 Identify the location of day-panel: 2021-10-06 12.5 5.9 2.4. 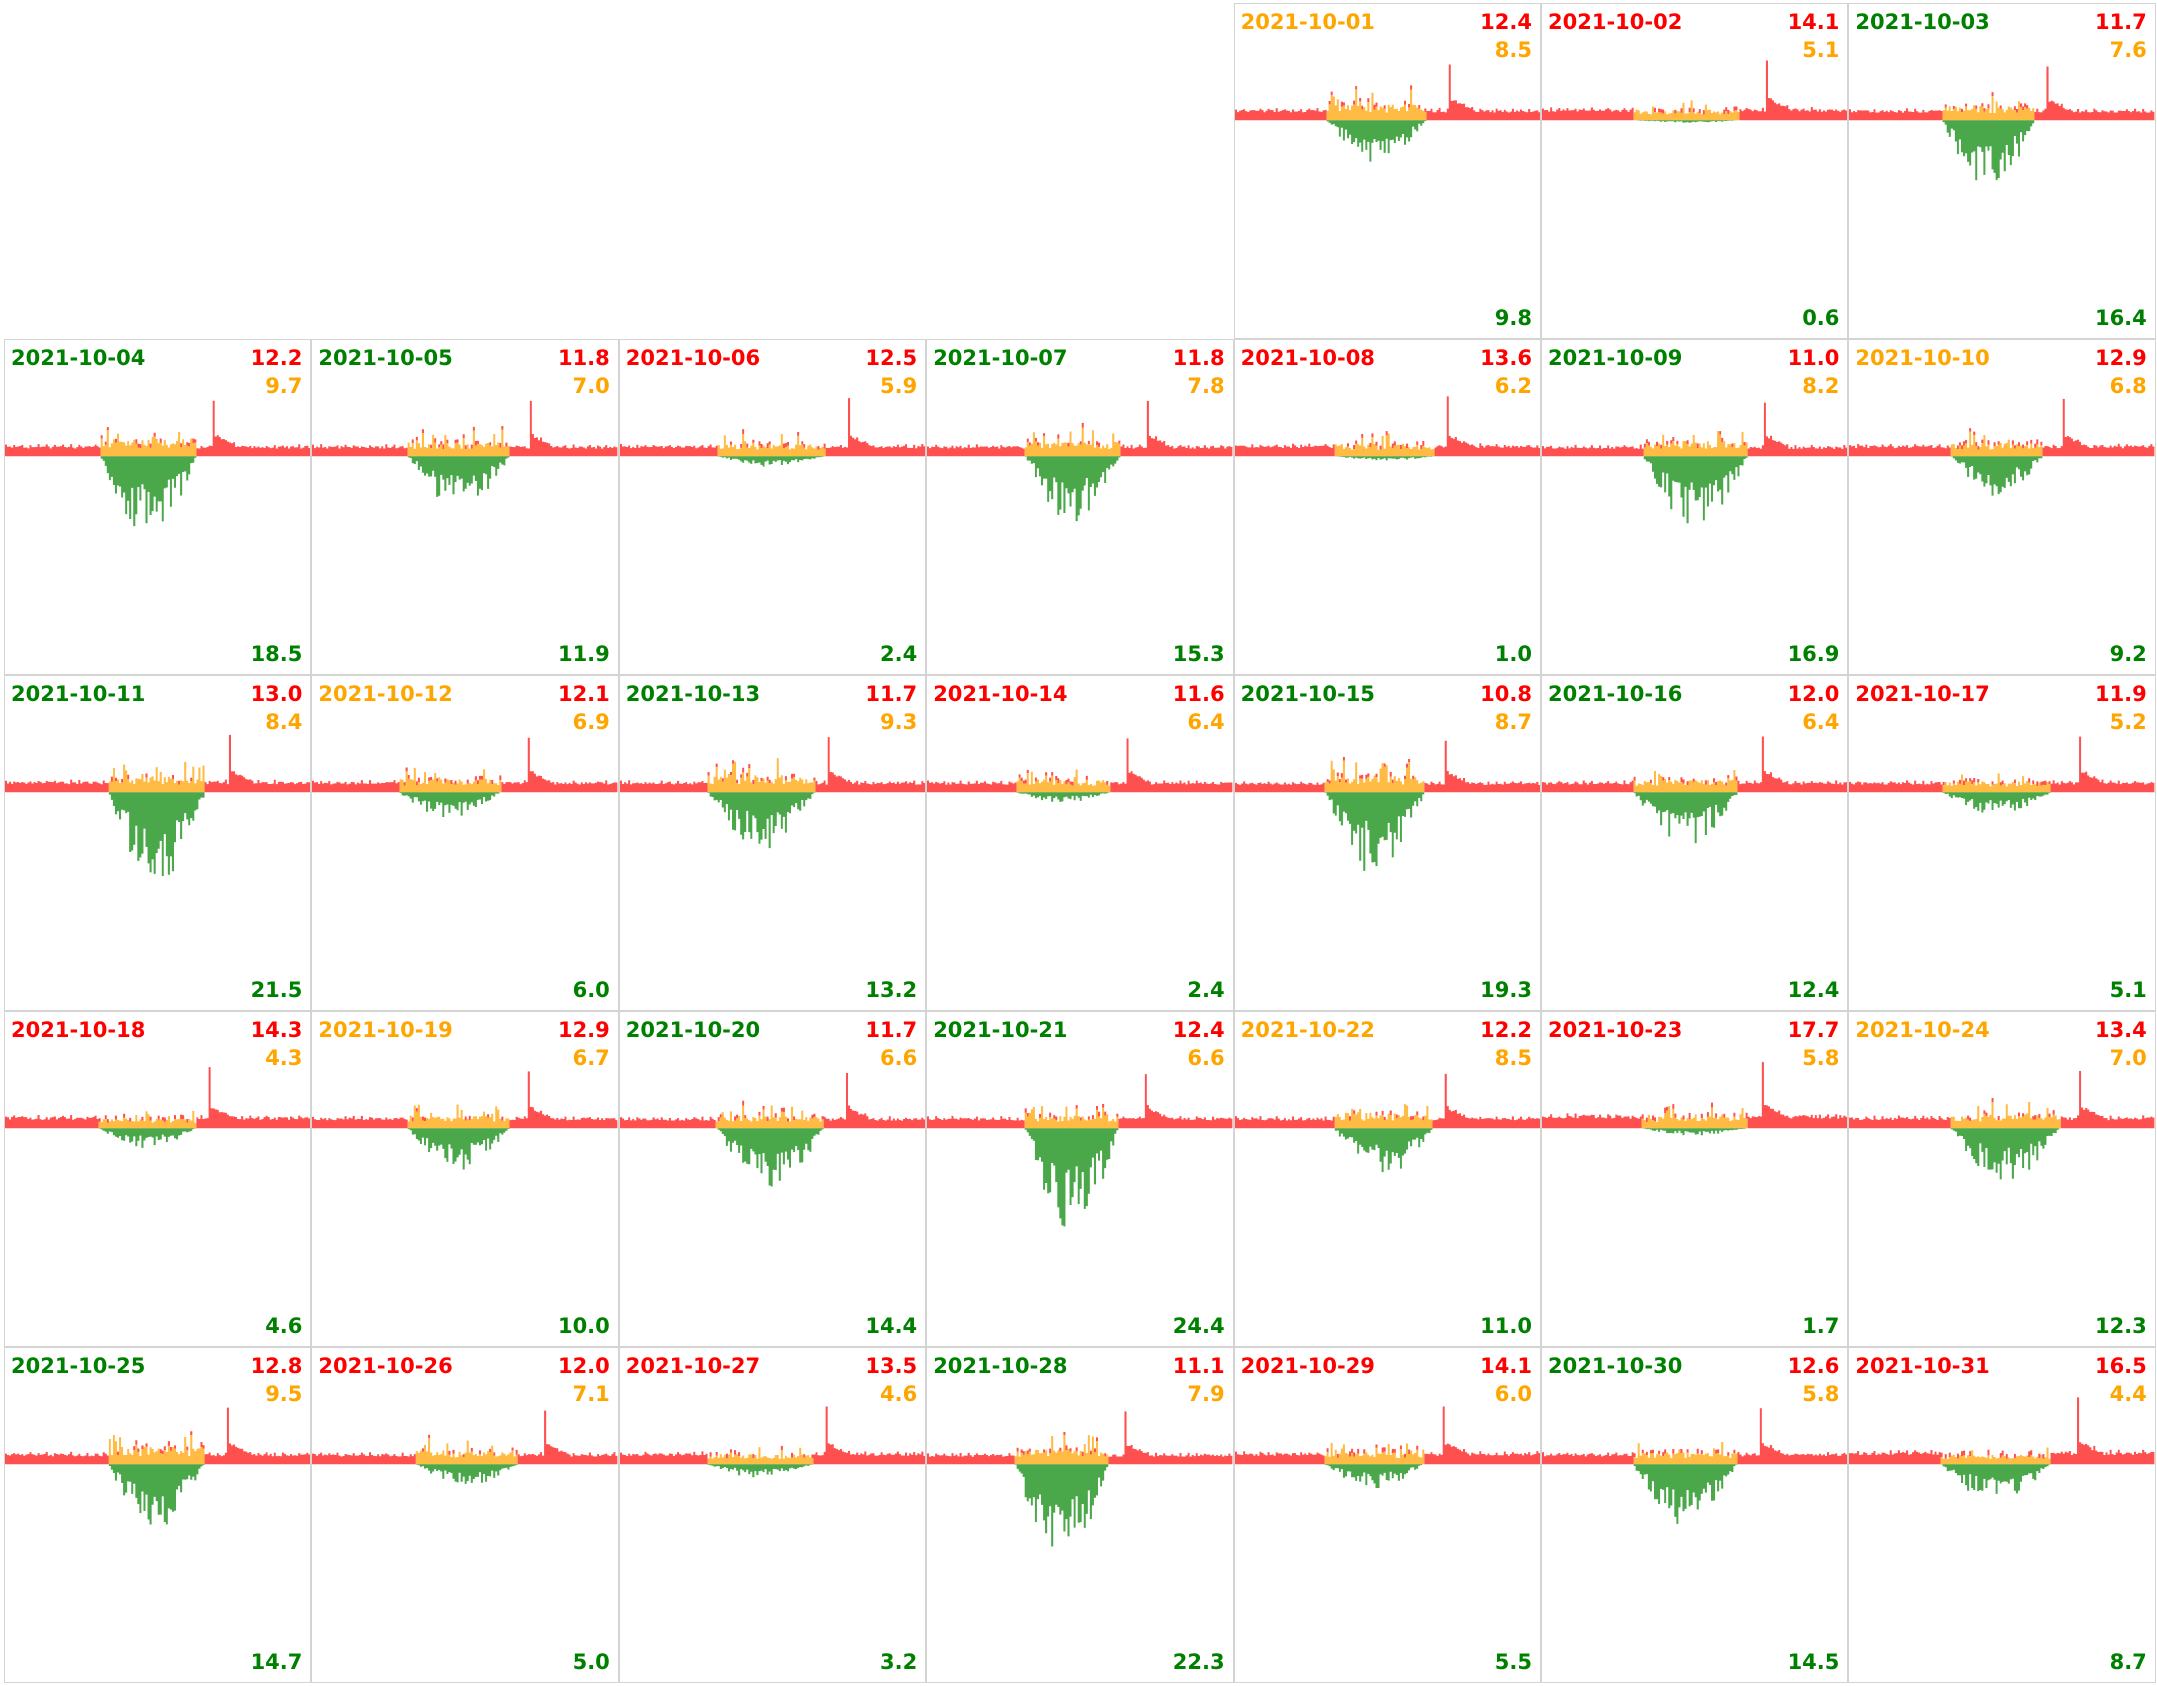
(772, 507).